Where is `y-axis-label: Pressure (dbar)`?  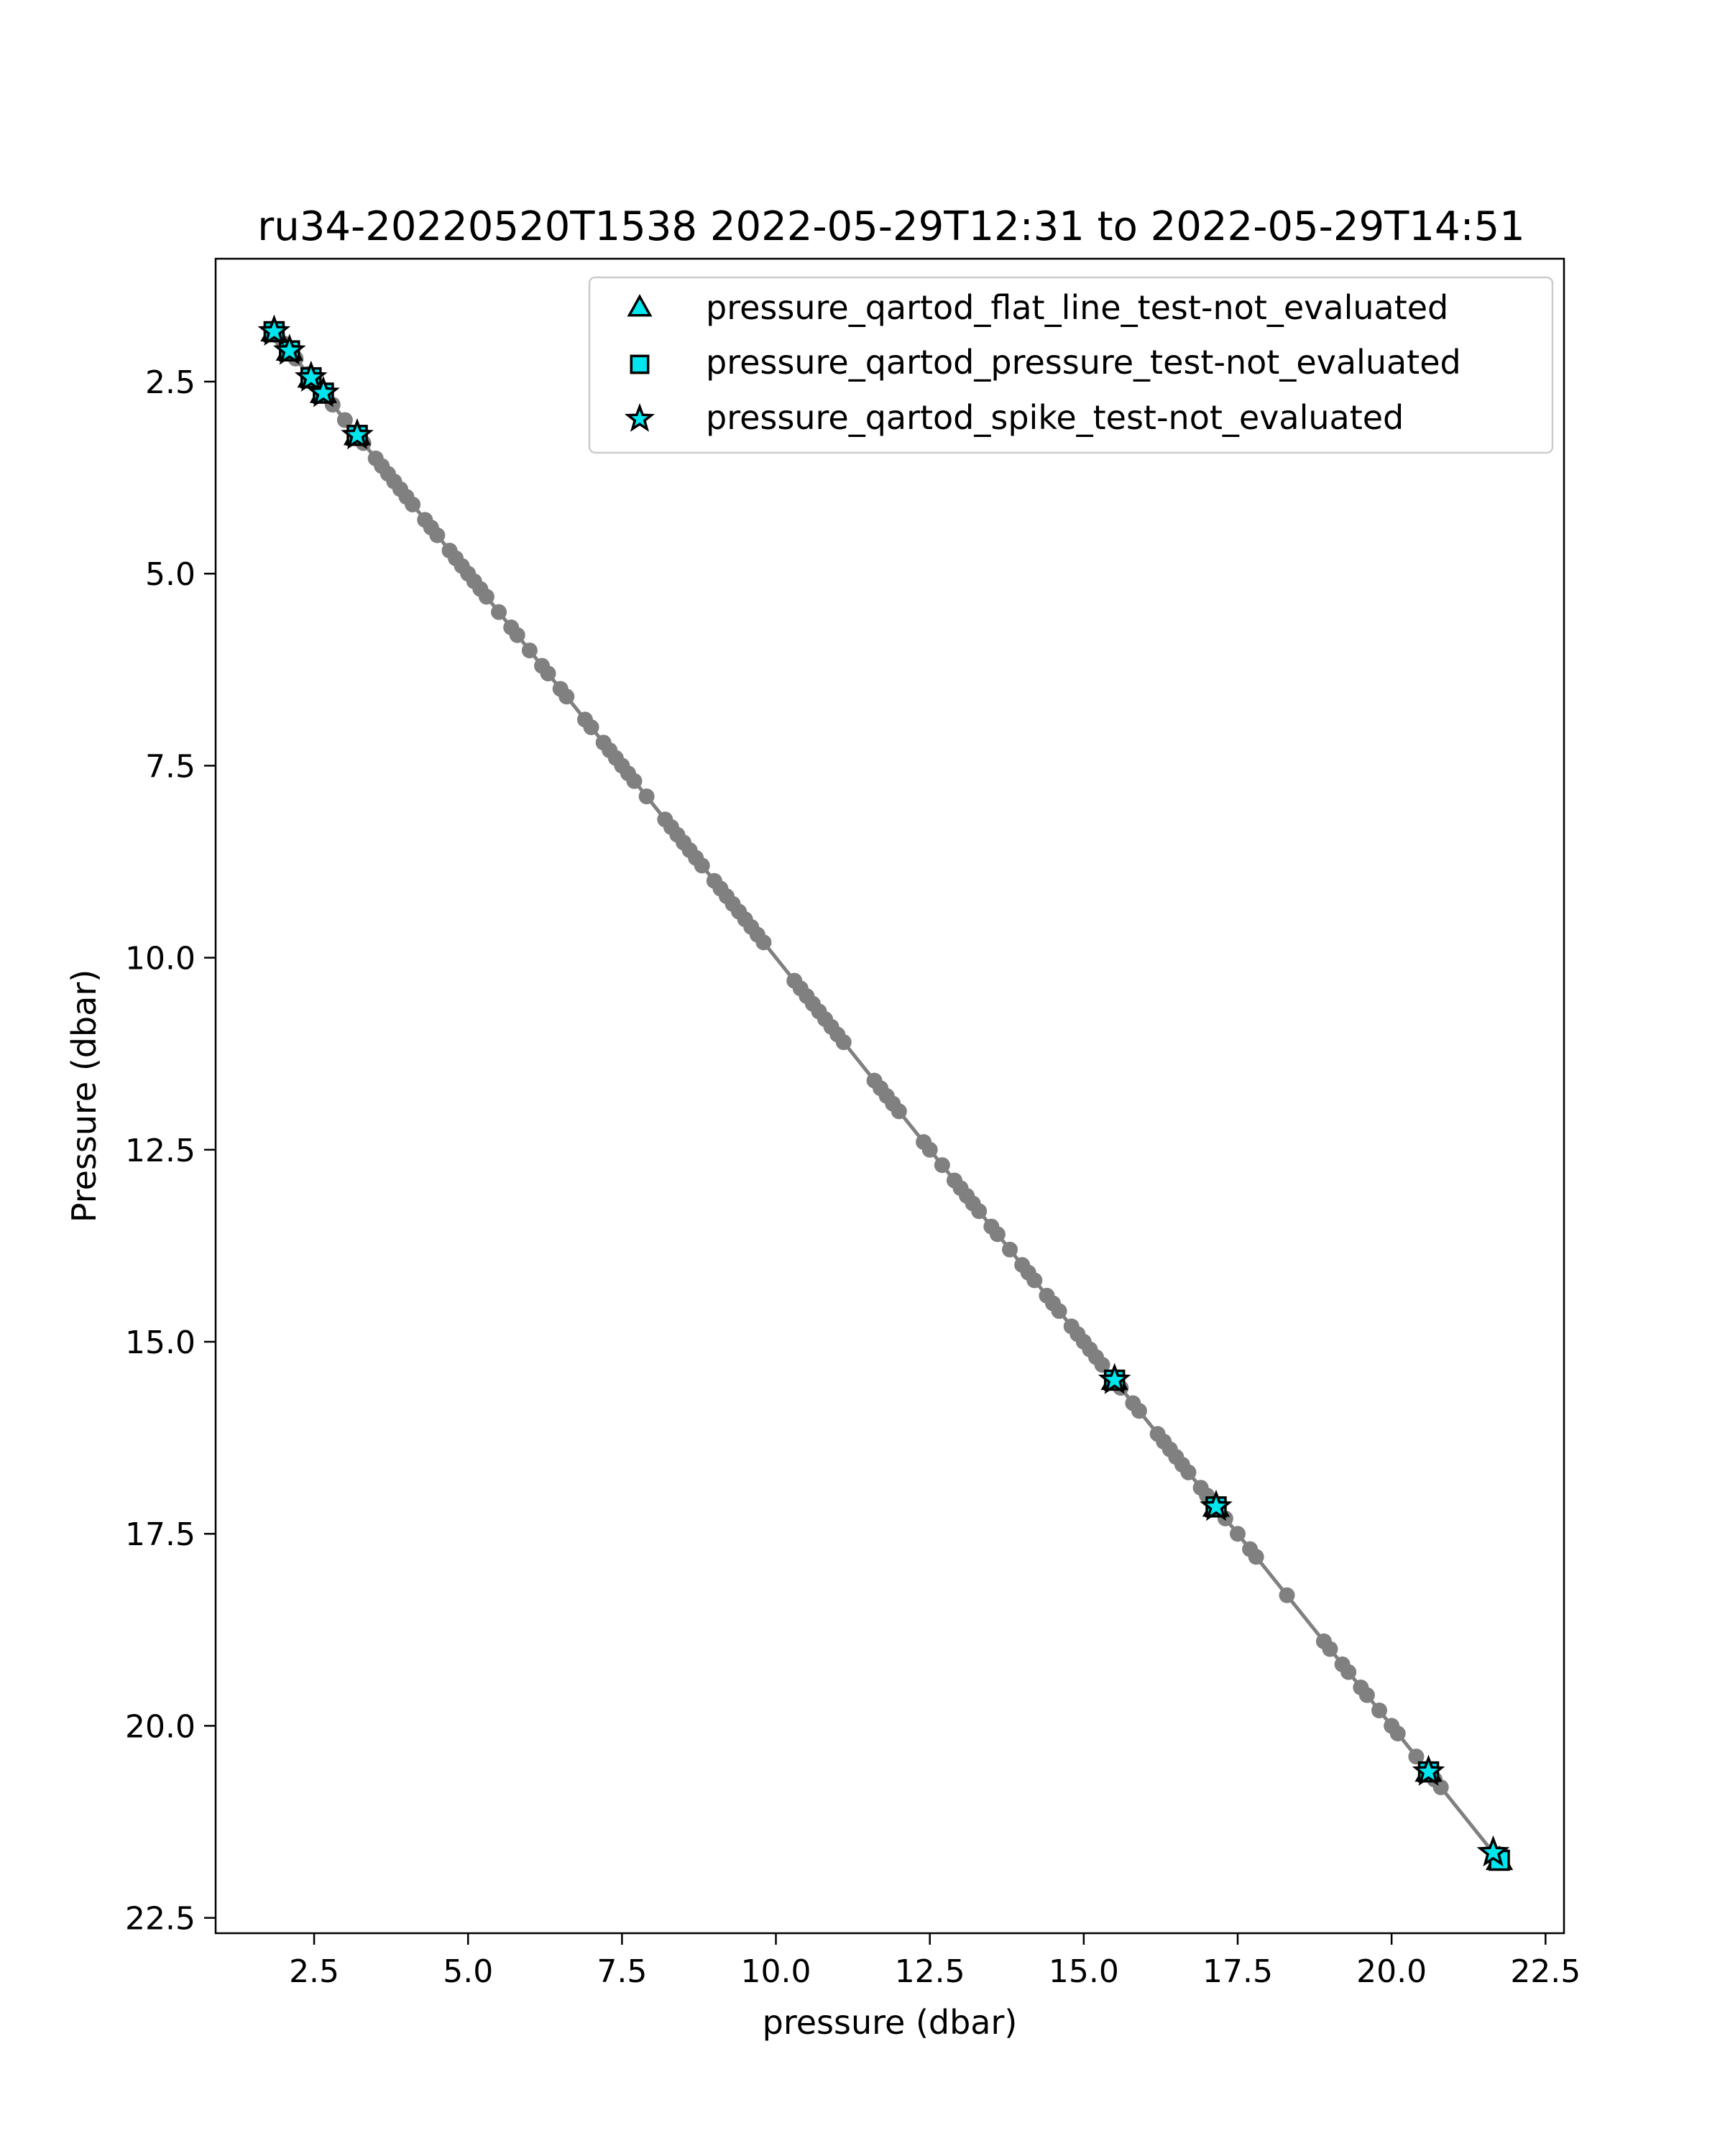 y-axis-label: Pressure (dbar) is located at coordinates (84, 1096).